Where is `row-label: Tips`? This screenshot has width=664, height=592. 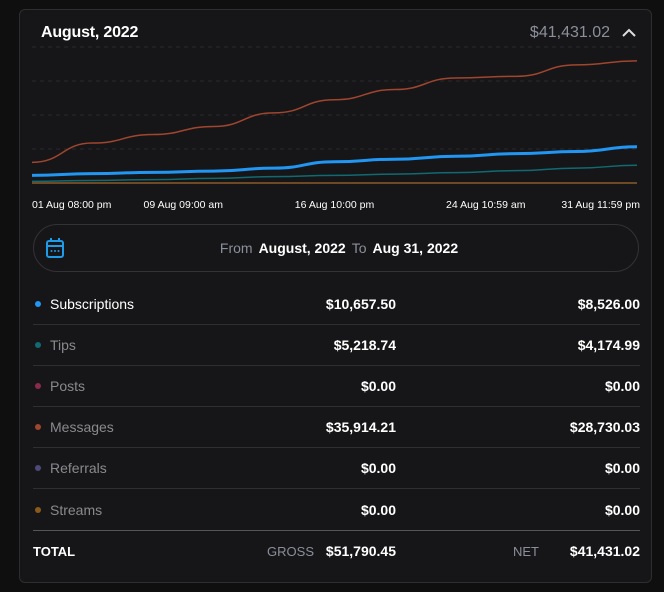 row-label: Tips is located at coordinates (63, 345).